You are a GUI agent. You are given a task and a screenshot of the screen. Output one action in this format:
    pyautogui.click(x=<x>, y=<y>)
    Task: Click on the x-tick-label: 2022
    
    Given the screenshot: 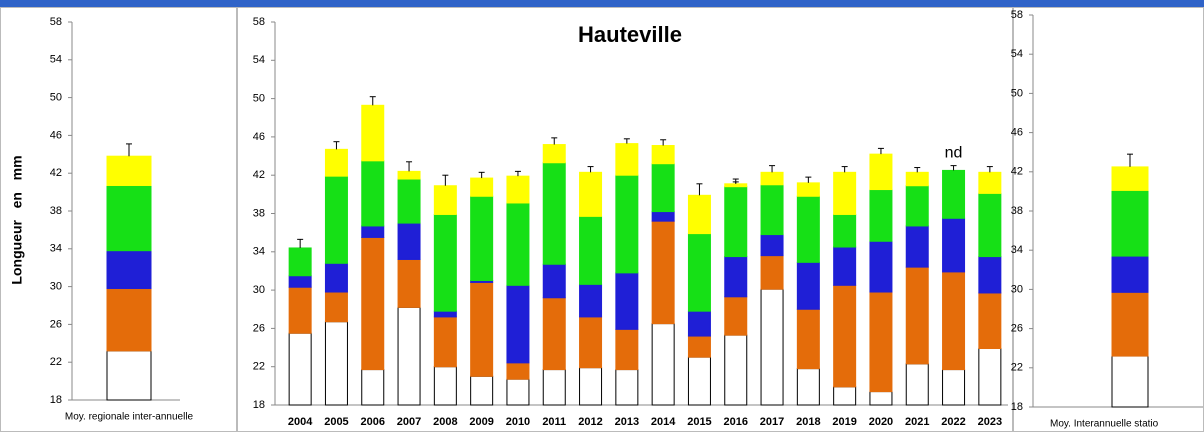 What is the action you would take?
    pyautogui.click(x=953, y=422)
    